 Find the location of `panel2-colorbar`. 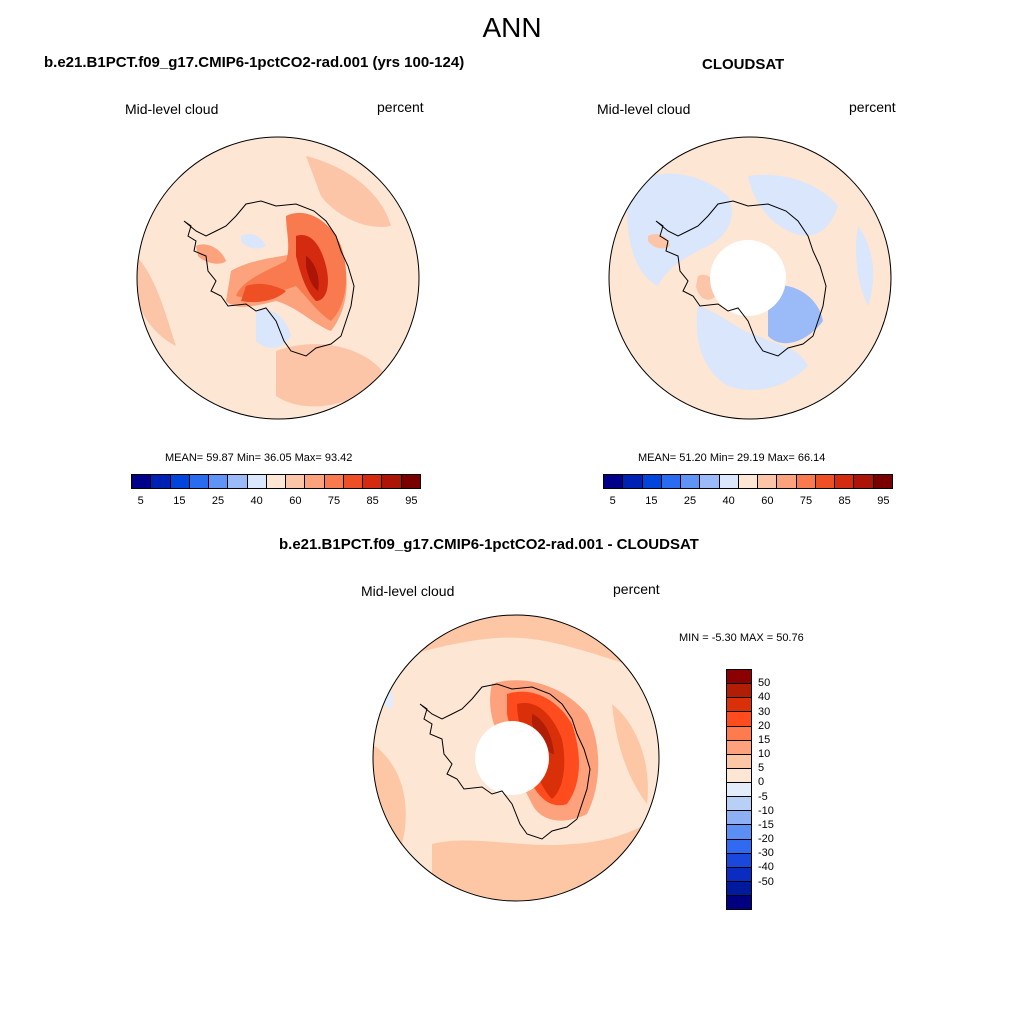

panel2-colorbar is located at coordinates (748, 481).